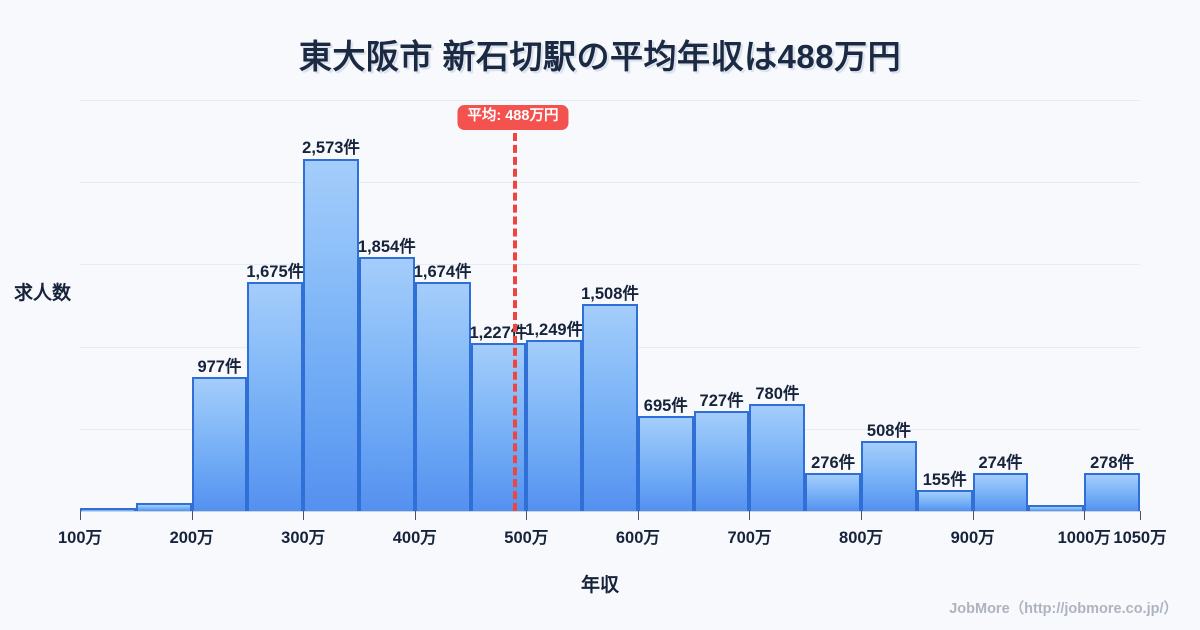 Image resolution: width=1200 pixels, height=630 pixels. What do you see at coordinates (600, 56) in the screenshot?
I see `page-title: 東大阪市 新石切駅の平均年収は488万円` at bounding box center [600, 56].